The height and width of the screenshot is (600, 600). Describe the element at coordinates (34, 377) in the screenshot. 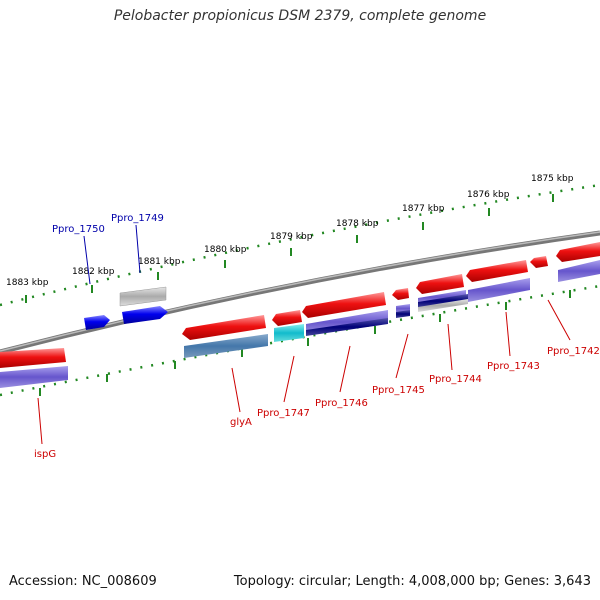

I see `cds-ispG` at that location.